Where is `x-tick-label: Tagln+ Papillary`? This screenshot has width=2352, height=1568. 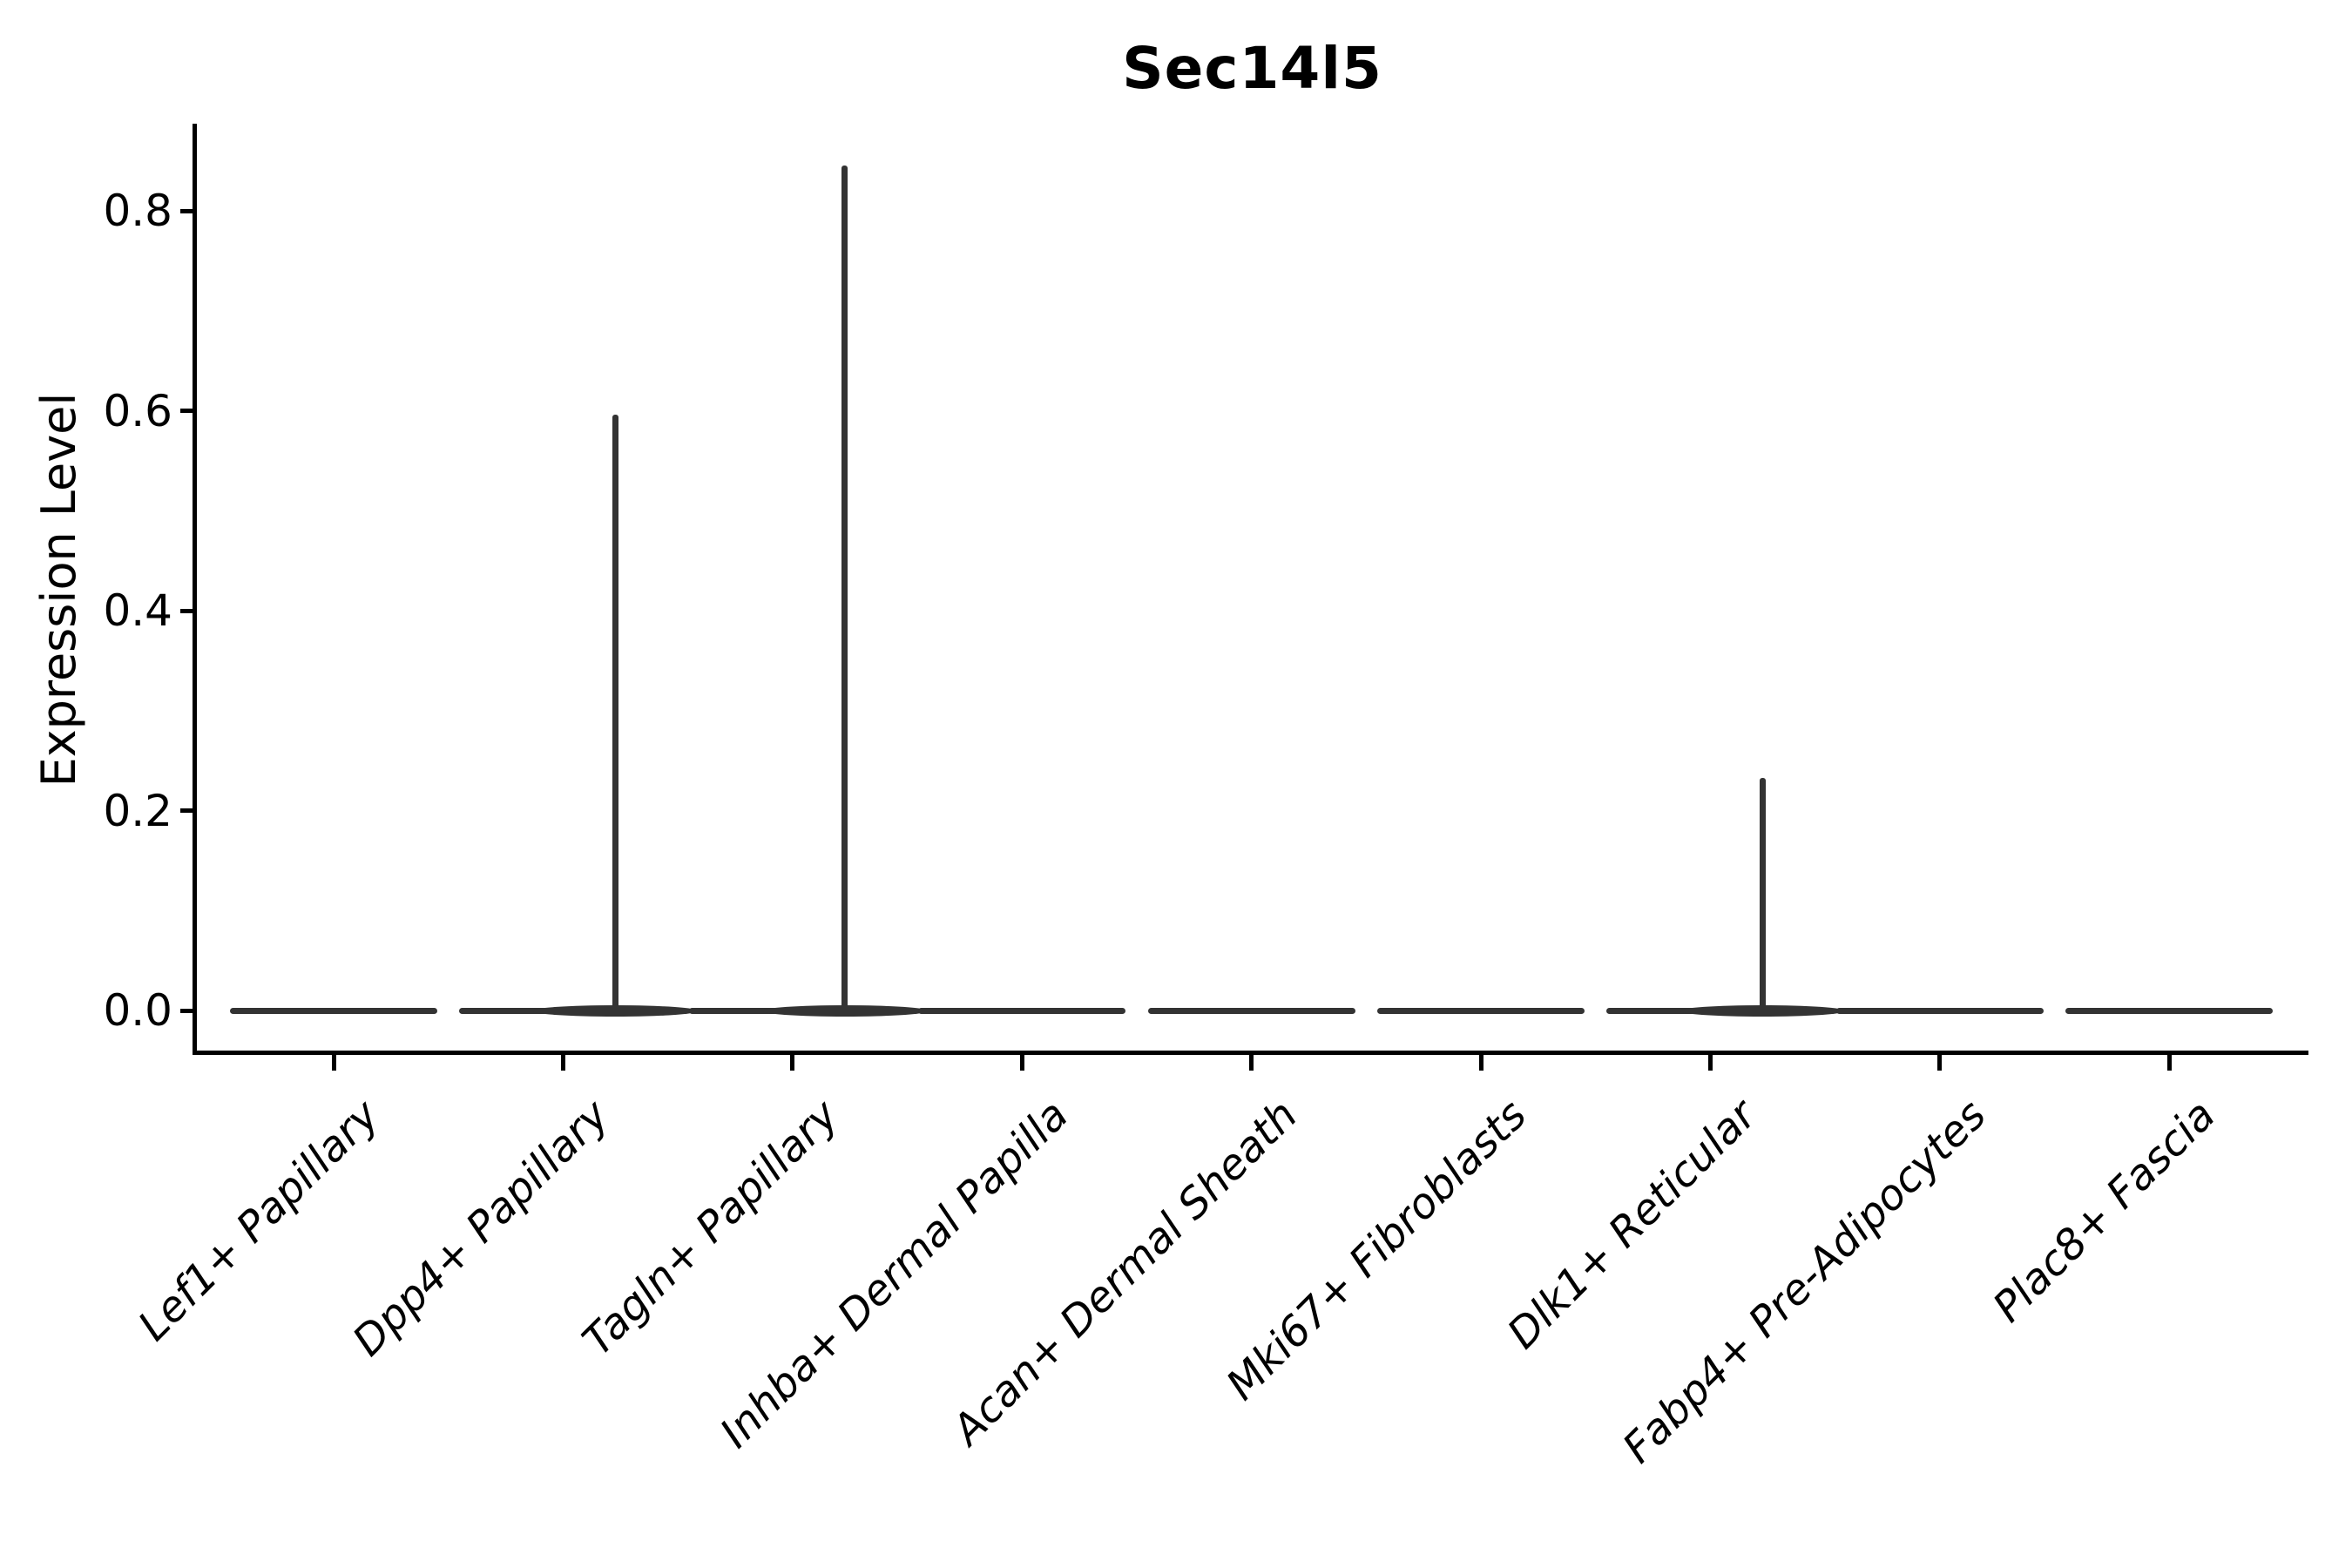
x-tick-label: Tagln+ Papillary is located at coordinates (710, 1228).